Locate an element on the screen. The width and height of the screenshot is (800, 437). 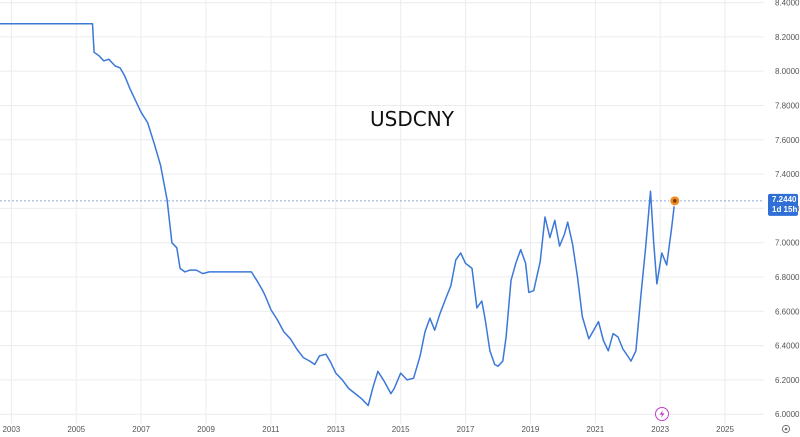
x-tick-label: 2025 is located at coordinates (725, 429).